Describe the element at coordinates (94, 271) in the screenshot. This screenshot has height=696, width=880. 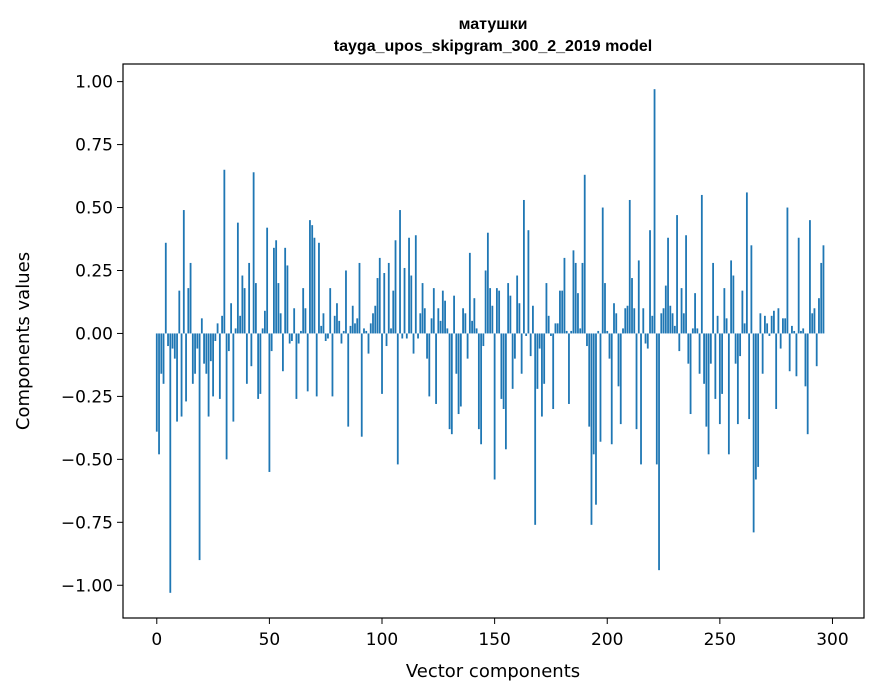
I see `y-tick-label: 0.25` at that location.